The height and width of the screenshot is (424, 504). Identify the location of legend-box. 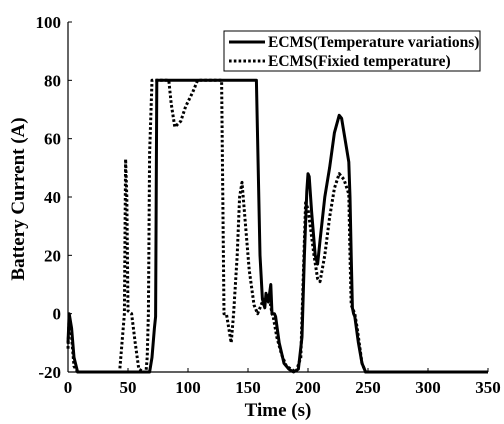
(352, 51).